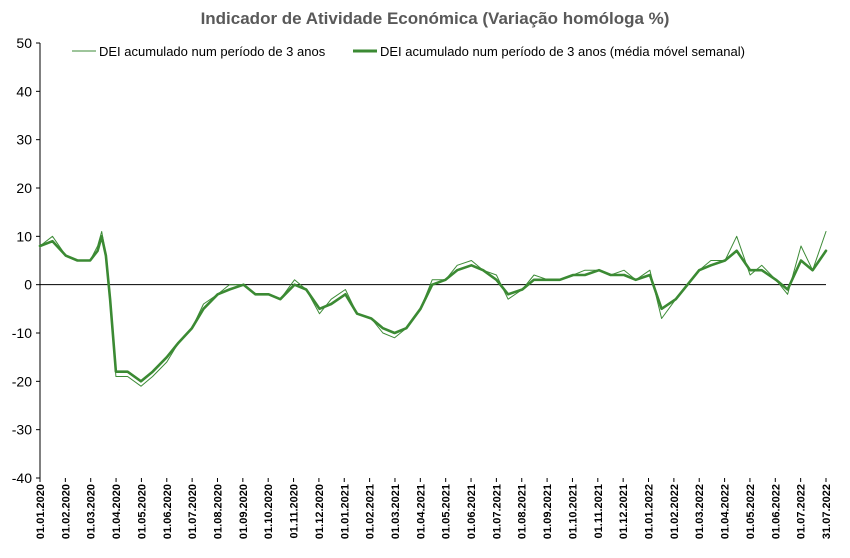  Describe the element at coordinates (371, 511) in the screenshot. I see `x-tick-label: 01.02.2021` at that location.